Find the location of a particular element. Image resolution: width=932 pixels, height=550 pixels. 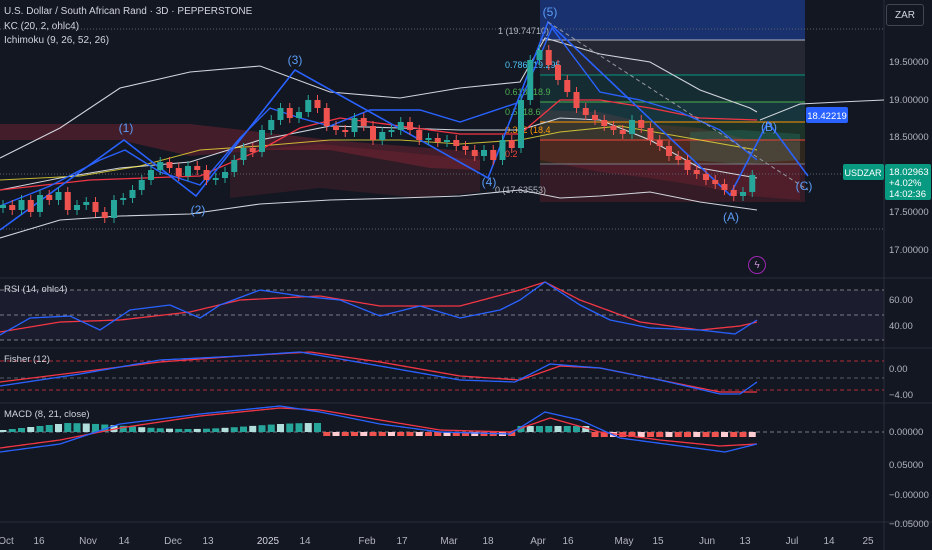

price-axis-label: 19.50000 is located at coordinates (909, 62).